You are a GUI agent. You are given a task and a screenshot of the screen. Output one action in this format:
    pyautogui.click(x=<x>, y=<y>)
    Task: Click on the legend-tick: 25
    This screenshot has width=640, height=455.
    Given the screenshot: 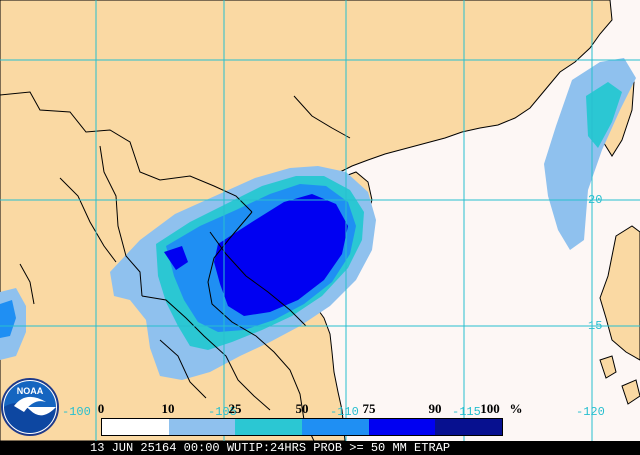 What is the action you would take?
    pyautogui.click(x=235, y=408)
    